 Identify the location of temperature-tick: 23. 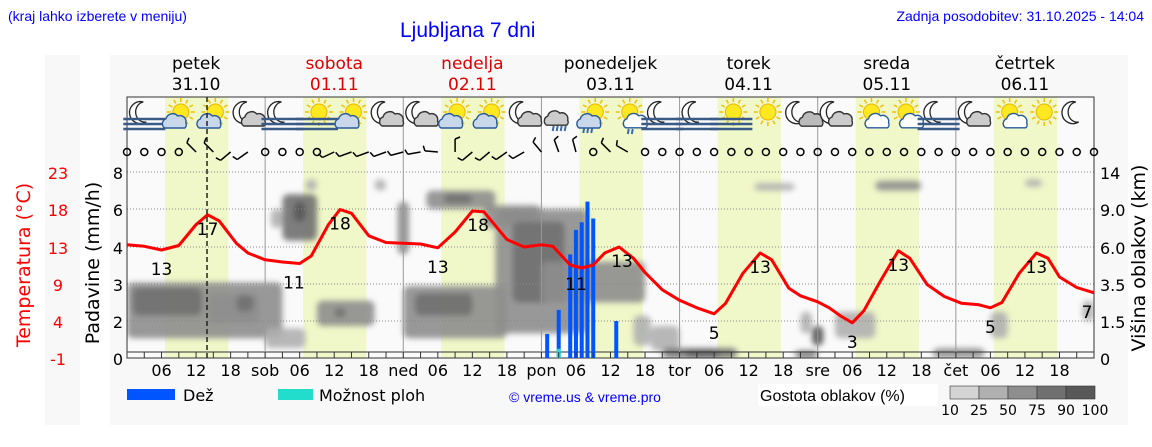
(58, 173).